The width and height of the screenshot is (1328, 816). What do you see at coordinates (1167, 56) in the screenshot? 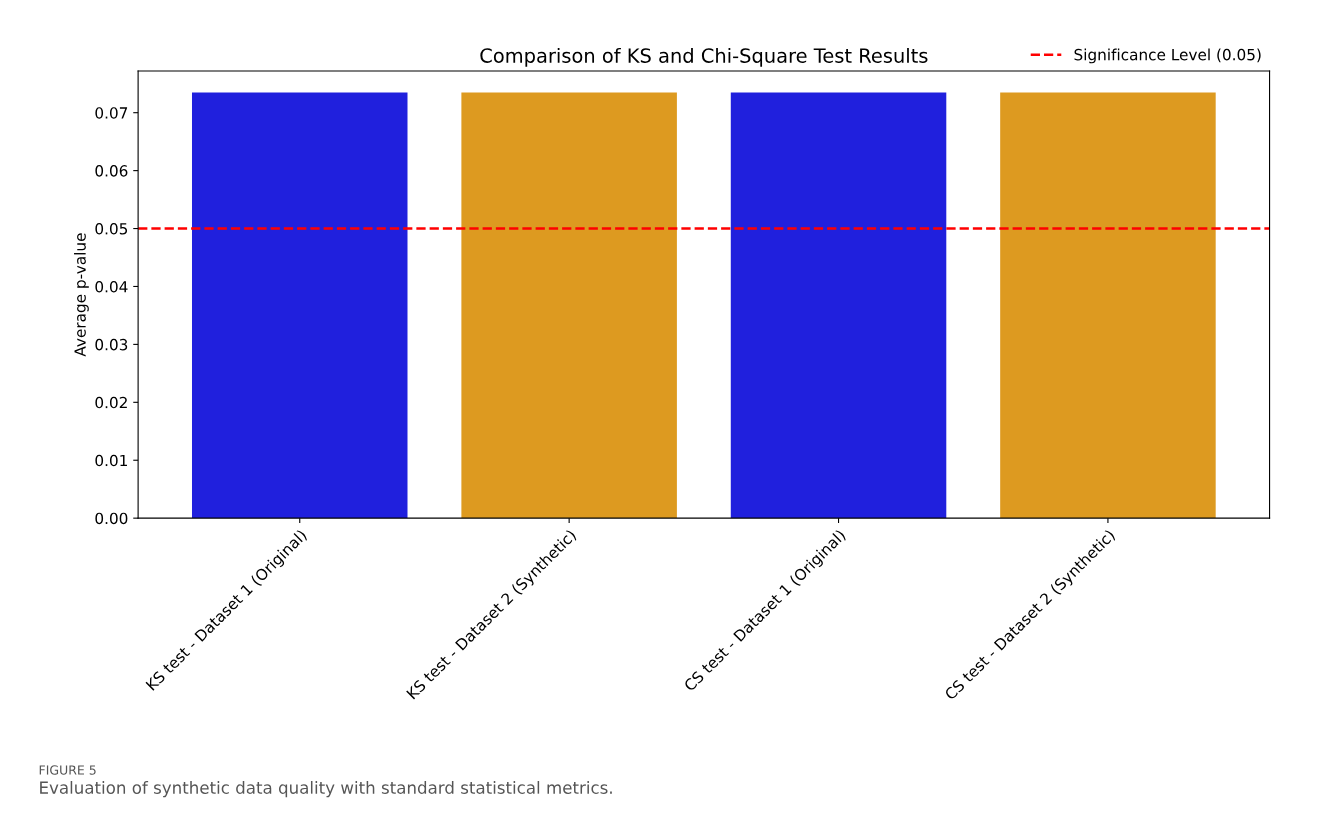
I see `legend-label: Significance Level (0.05)` at bounding box center [1167, 56].